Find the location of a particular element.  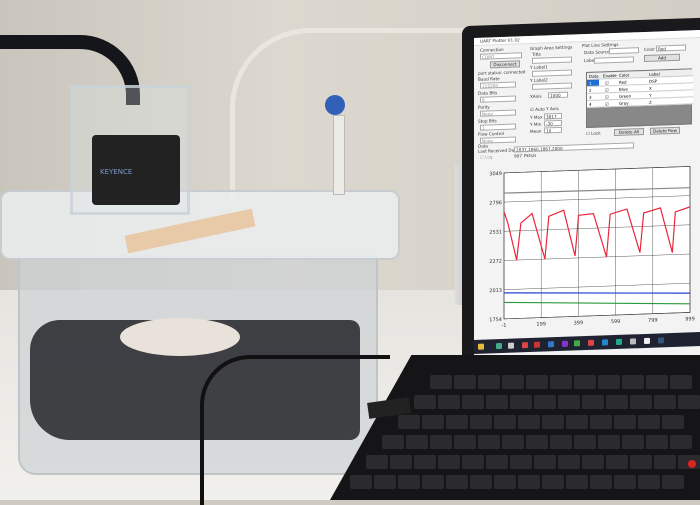

parity-select: None is located at coordinates (498, 113).